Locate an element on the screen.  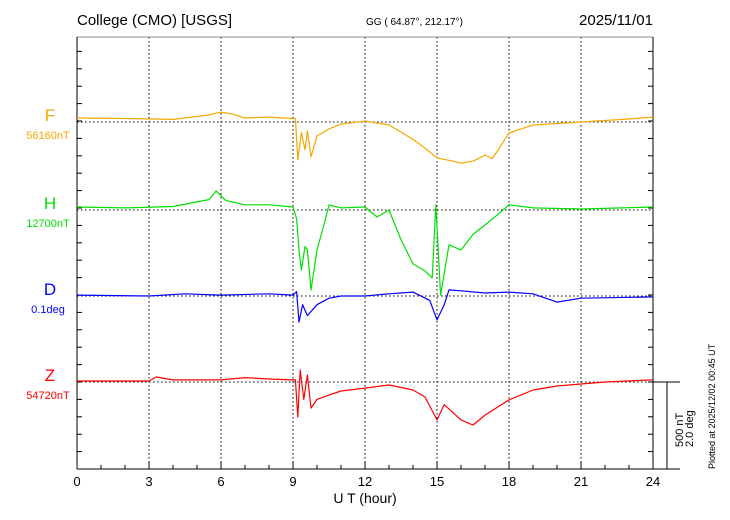
component-label-f: F is located at coordinates (50, 115).